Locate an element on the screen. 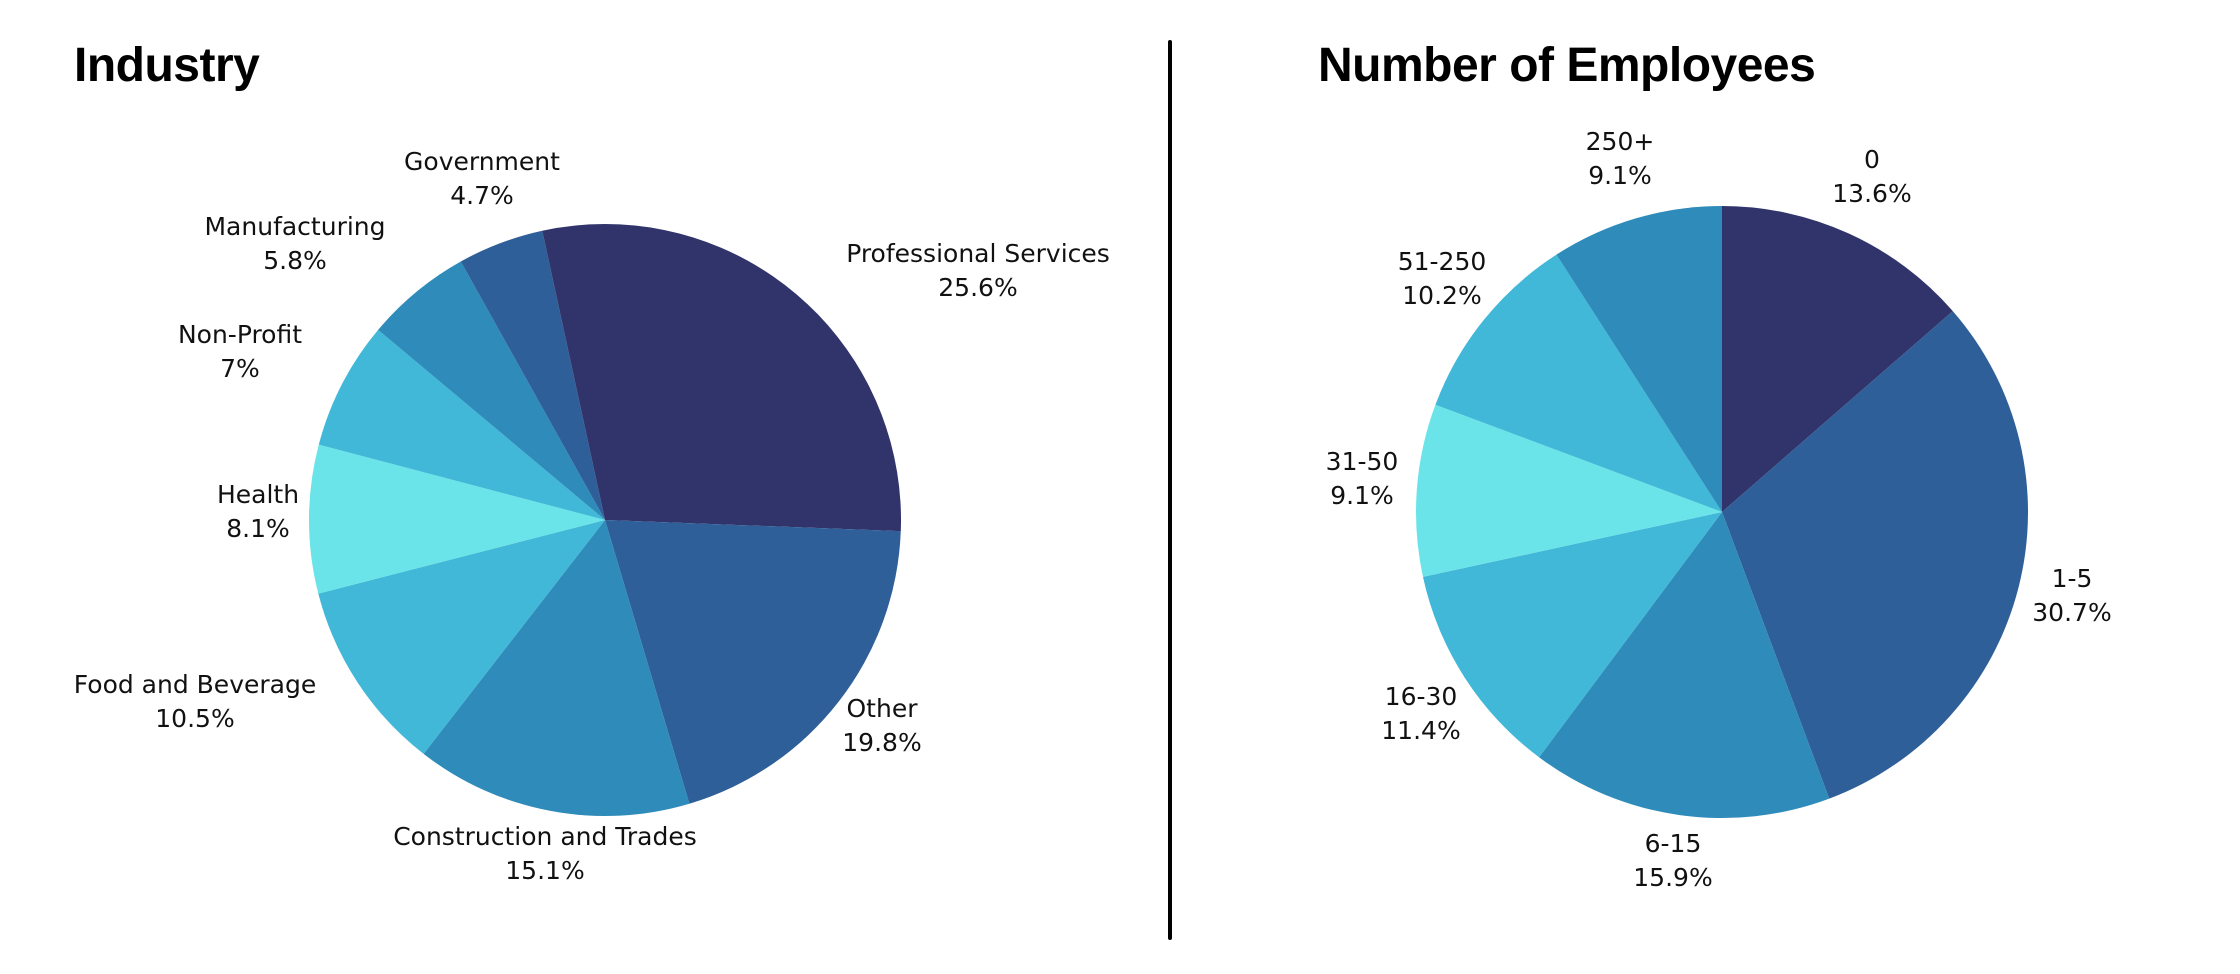 The height and width of the screenshot is (974, 2240). slice-label-16-30: 16-30 is located at coordinates (1421, 696).